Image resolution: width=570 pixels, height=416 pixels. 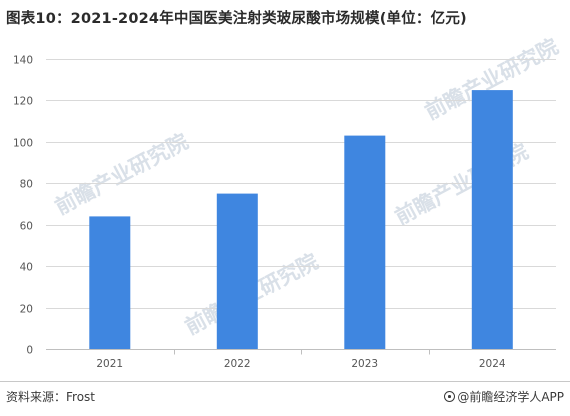 What do you see at coordinates (29, 350) in the screenshot?
I see `y-tick-label: 0` at bounding box center [29, 350].